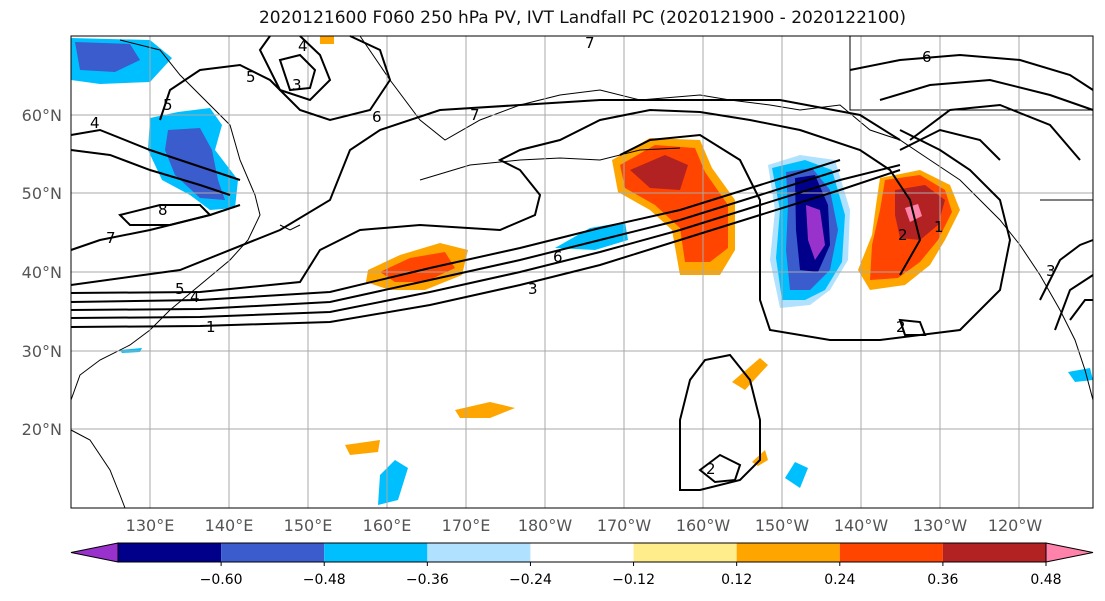 The image size is (1105, 601). Describe the element at coordinates (42, 351) in the screenshot. I see `svg-text: 30°N` at that location.